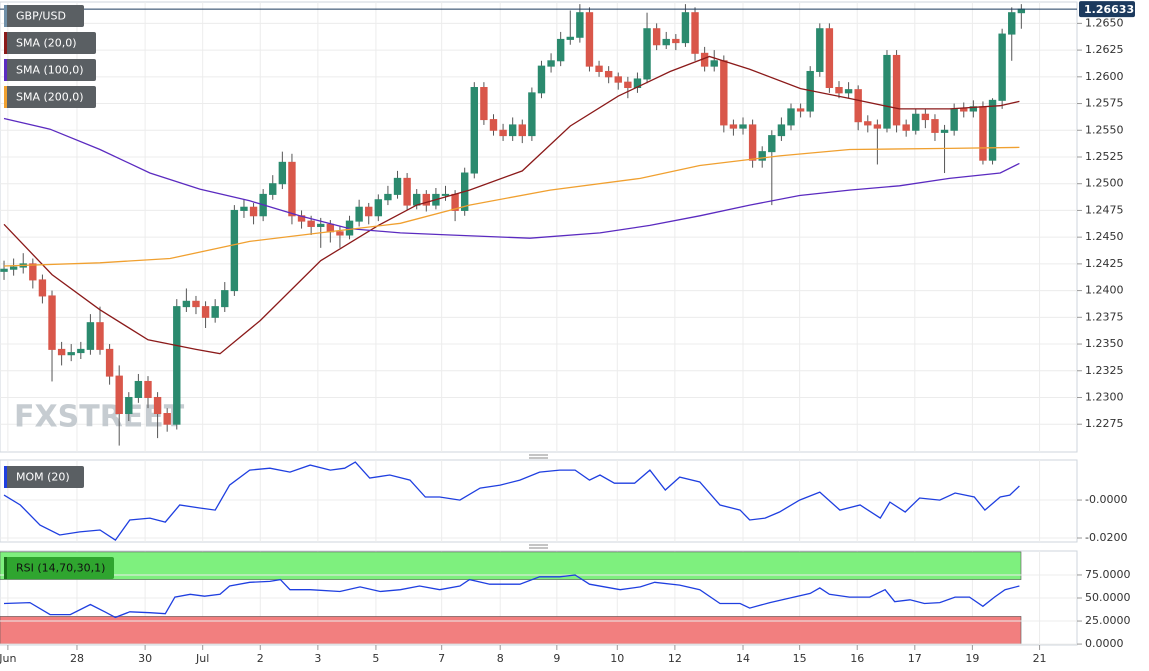 Image resolution: width=1149 pixels, height=671 pixels. Describe the element at coordinates (1104, 103) in the screenshot. I see `y-tick-label: 1.2575` at that location.